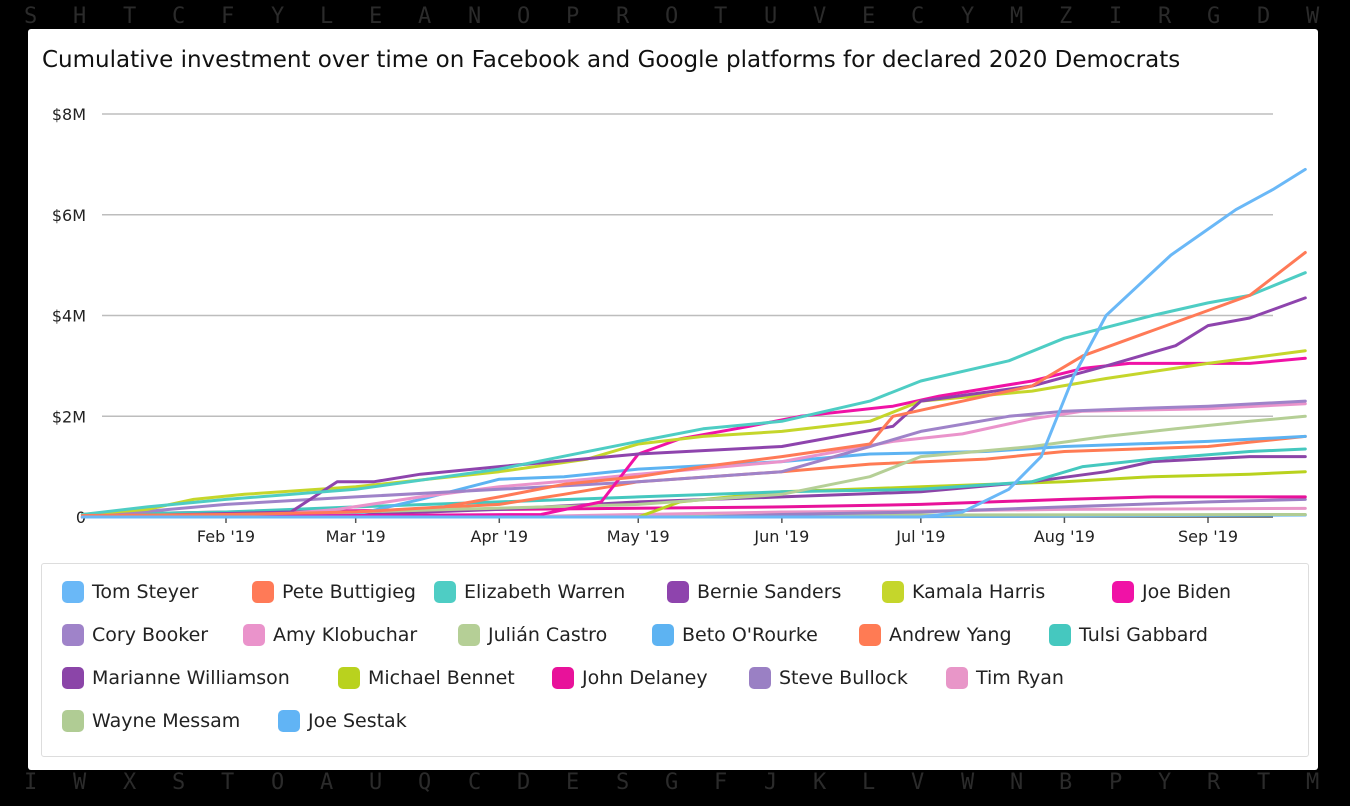 The width and height of the screenshot is (1350, 806). What do you see at coordinates (69, 416) in the screenshot?
I see `y-tick-label: $2M` at bounding box center [69, 416].